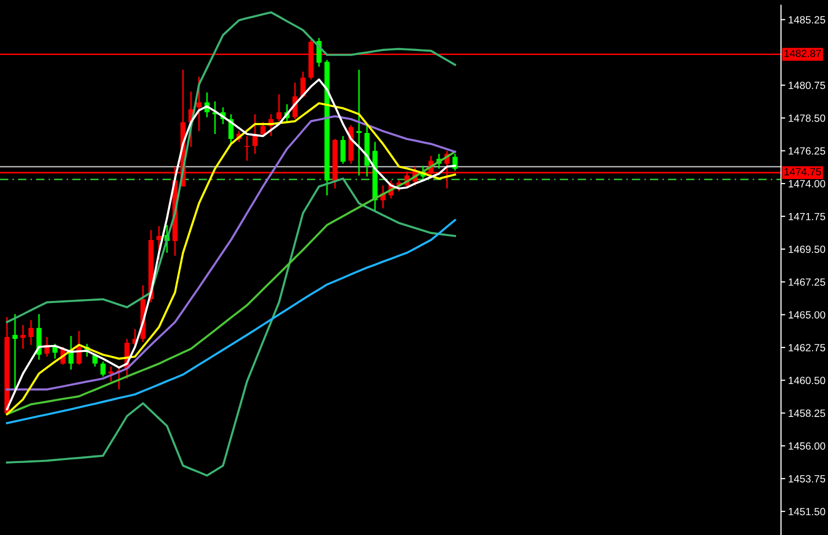 This screenshot has width=828, height=535. I want to click on y-tick-label: 1451.50, so click(807, 512).